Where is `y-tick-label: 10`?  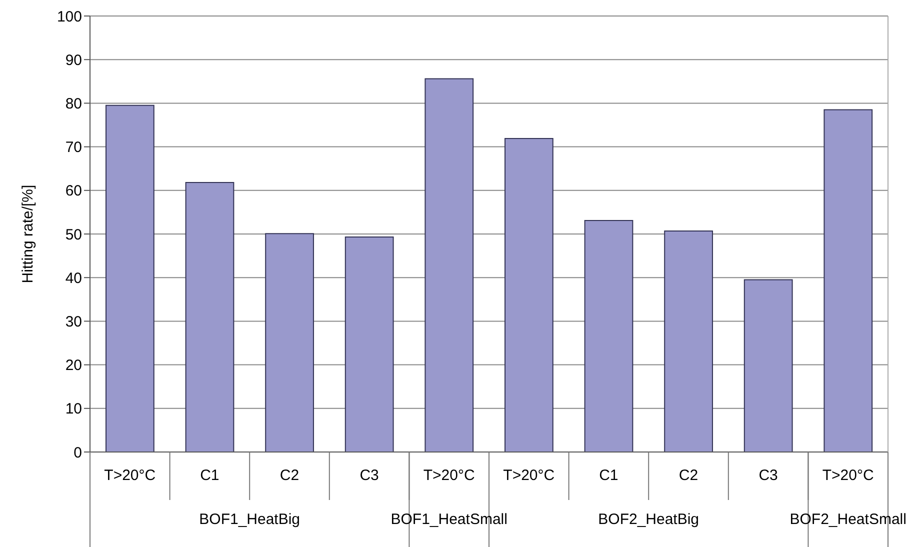 y-tick-label: 10 is located at coordinates (73, 409).